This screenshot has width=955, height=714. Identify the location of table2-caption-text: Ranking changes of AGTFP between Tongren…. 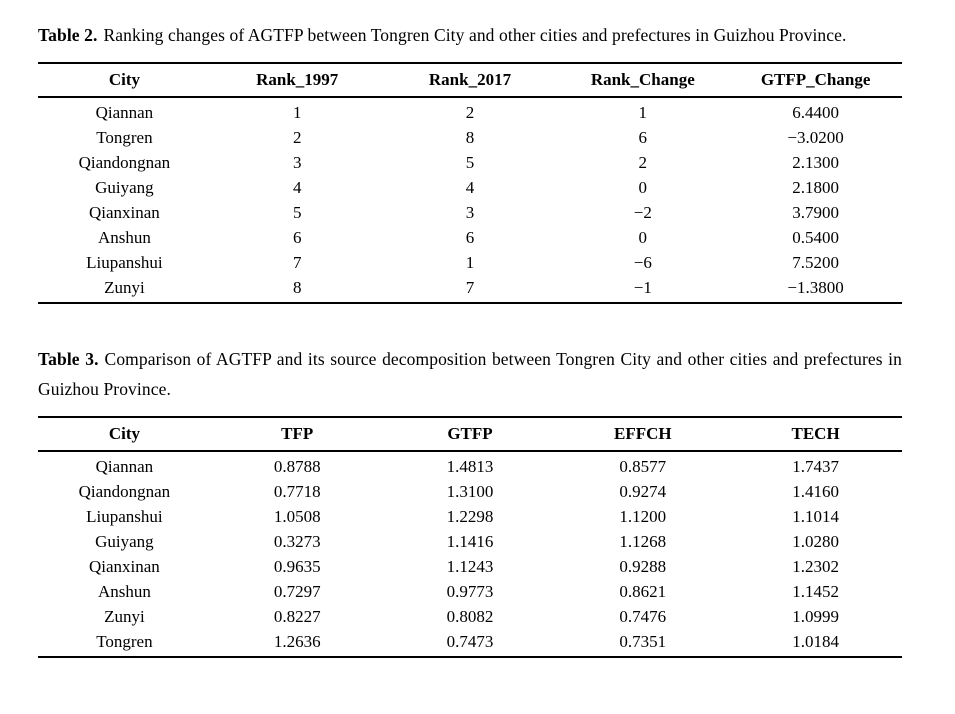
(475, 35).